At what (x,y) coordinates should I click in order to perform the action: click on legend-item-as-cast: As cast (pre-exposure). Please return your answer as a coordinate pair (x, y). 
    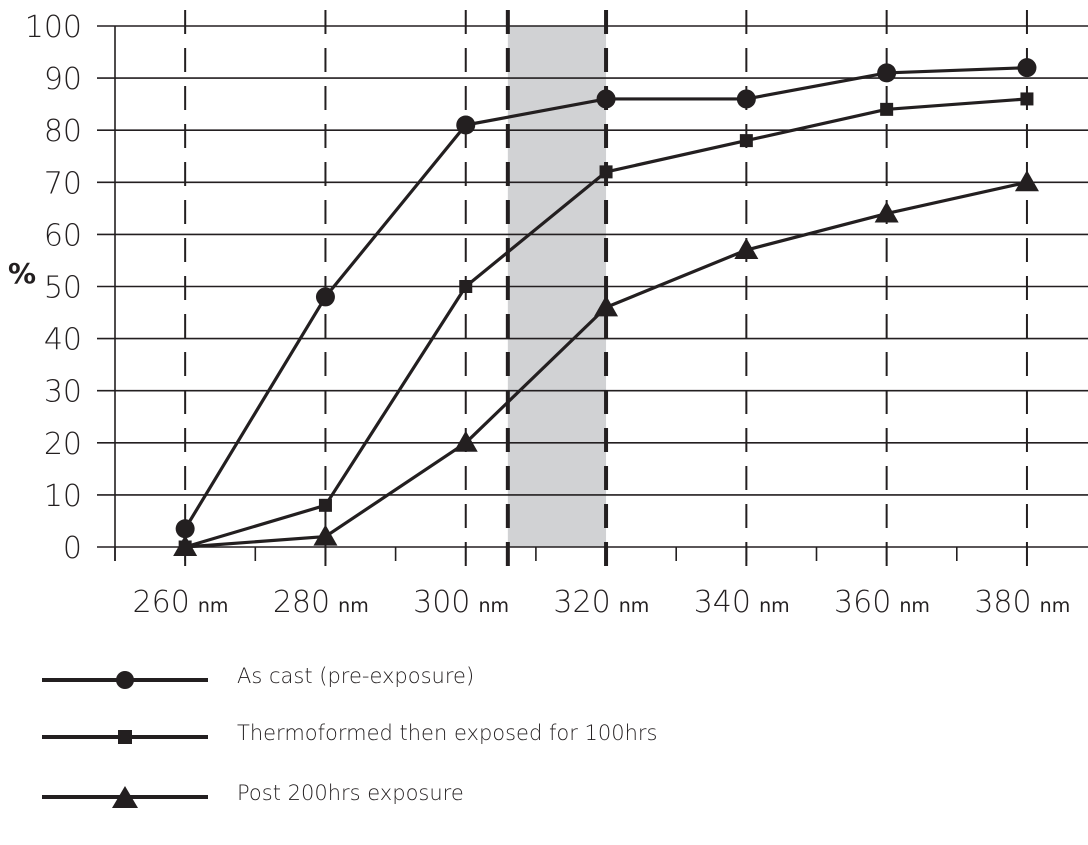
    Looking at the image, I should click on (492, 680).